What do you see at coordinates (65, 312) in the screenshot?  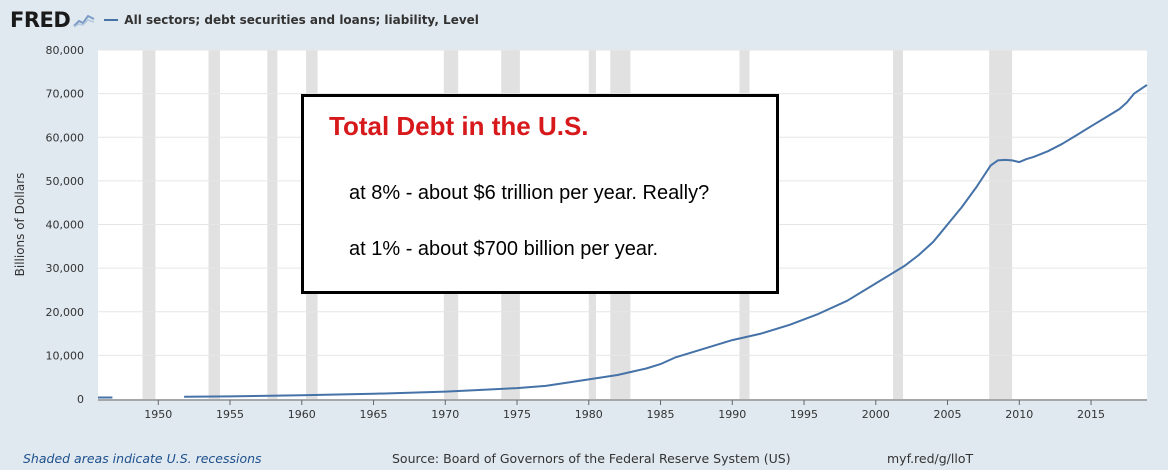 I see `y-tick-label: 20,000` at bounding box center [65, 312].